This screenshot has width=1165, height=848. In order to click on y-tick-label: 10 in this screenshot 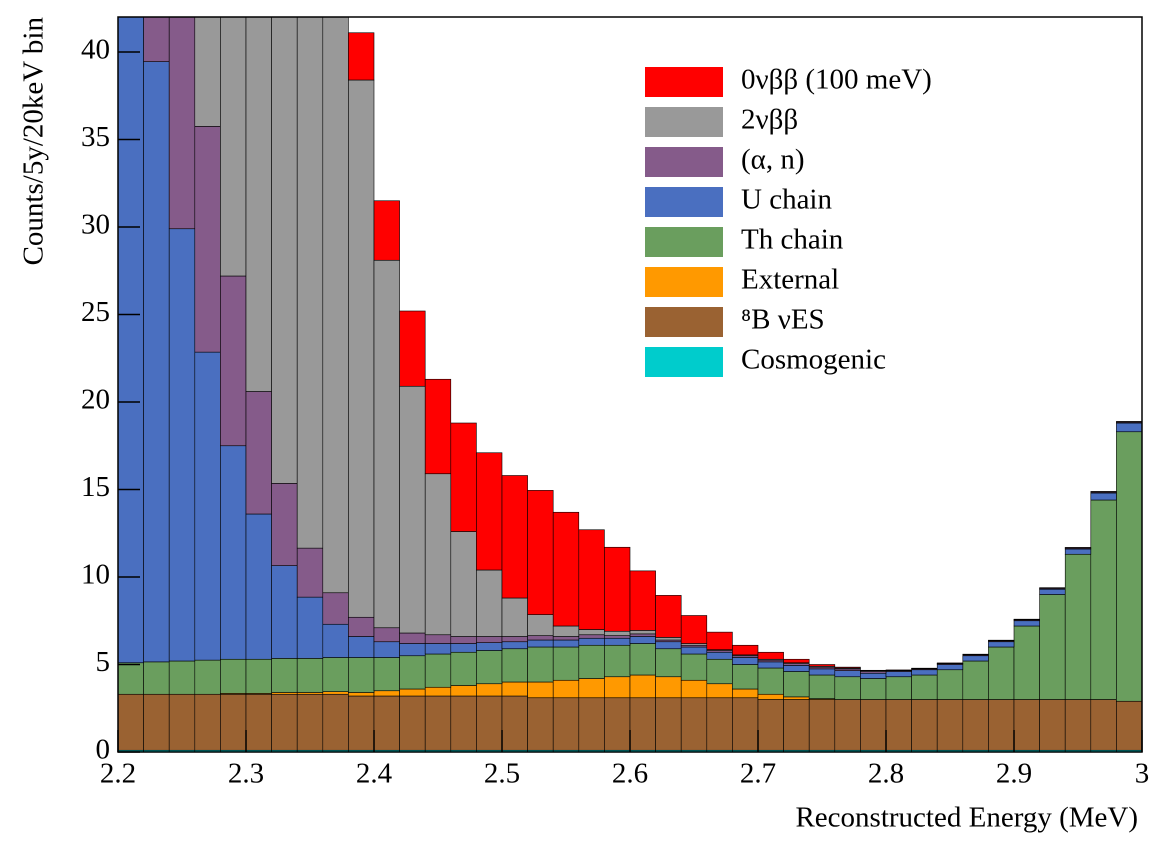, I will do `click(95, 575)`.